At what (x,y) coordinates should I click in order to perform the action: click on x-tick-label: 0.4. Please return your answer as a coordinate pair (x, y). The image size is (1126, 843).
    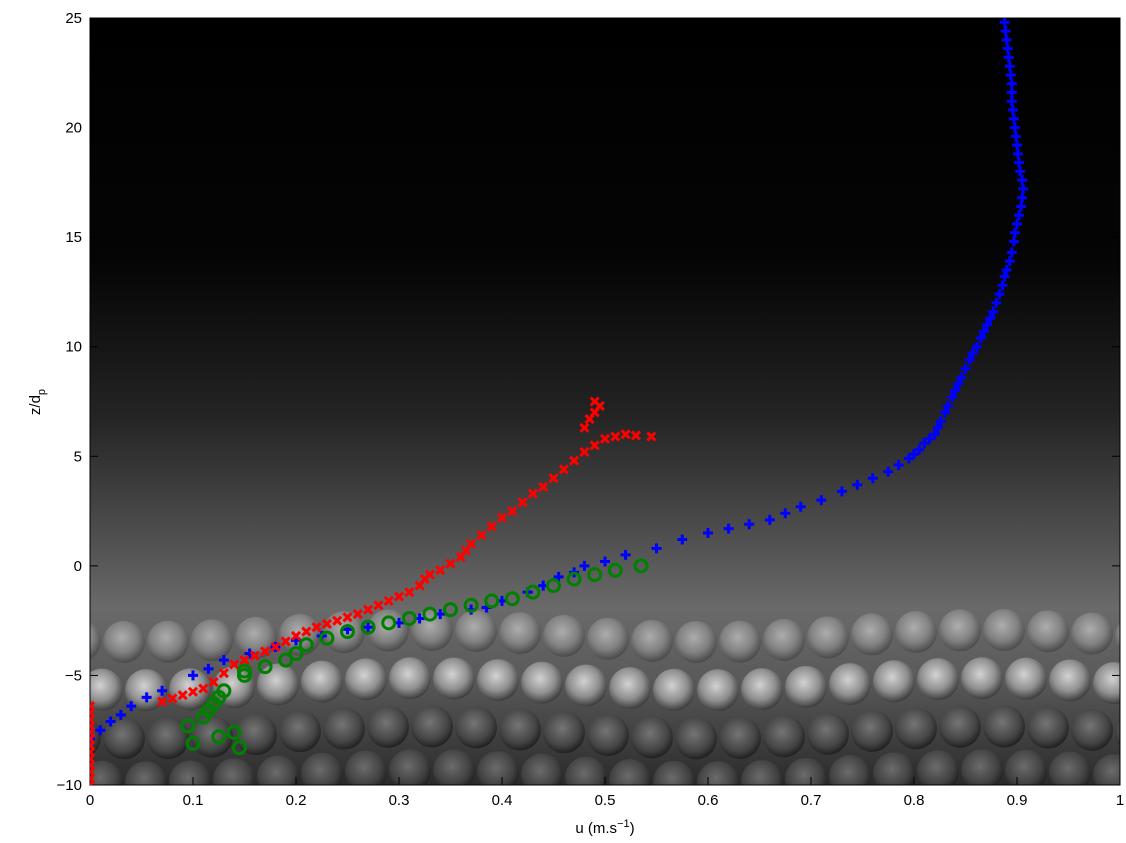
    Looking at the image, I should click on (502, 800).